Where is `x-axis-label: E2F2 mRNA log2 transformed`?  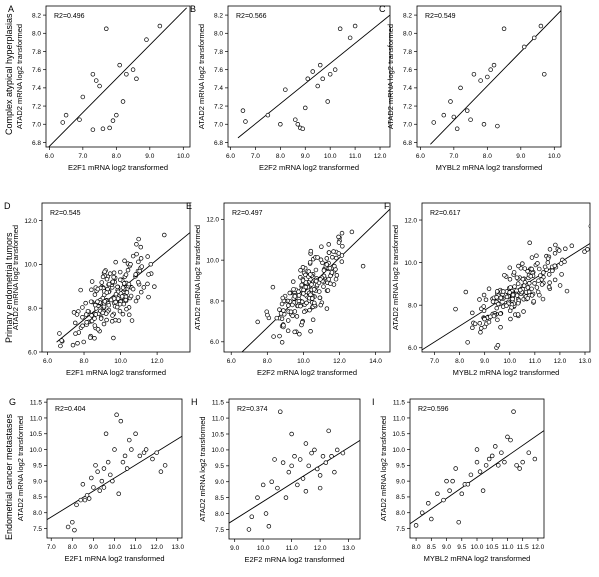 x-axis-label: E2F2 mRNA log2 transformed is located at coordinates (309, 167).